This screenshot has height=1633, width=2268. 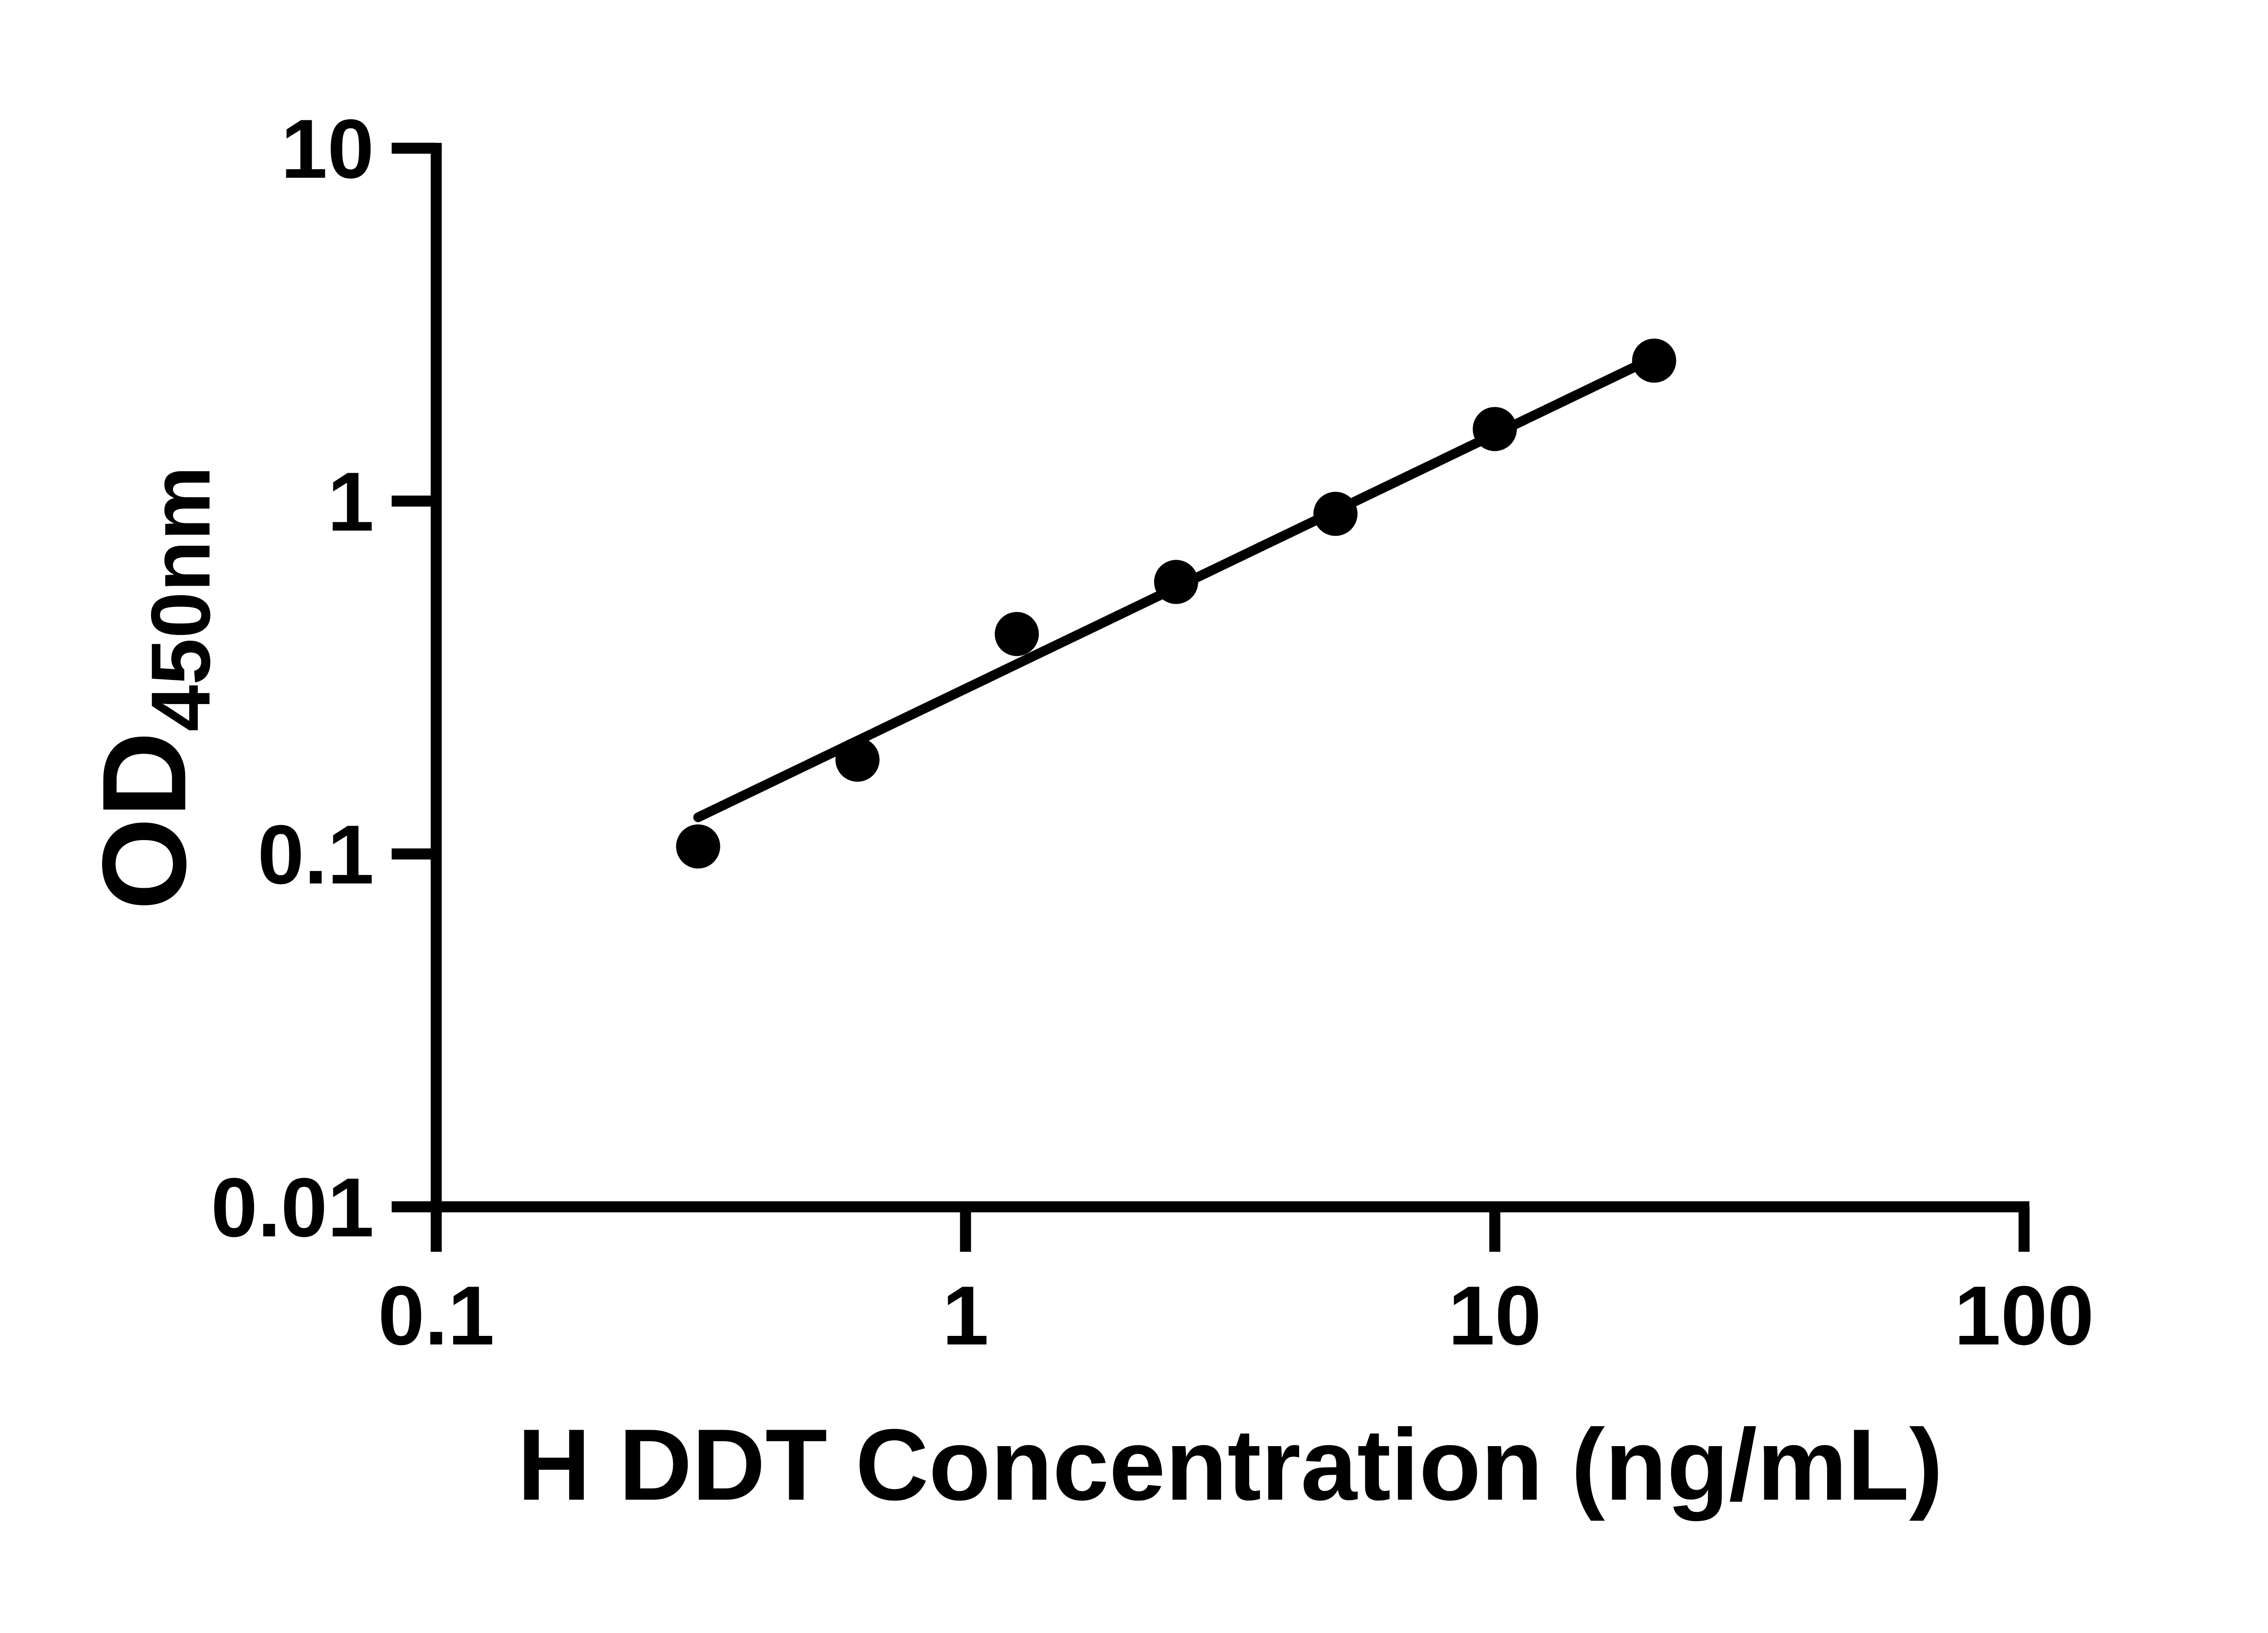 I want to click on y-tick-label: 10, so click(x=327, y=149).